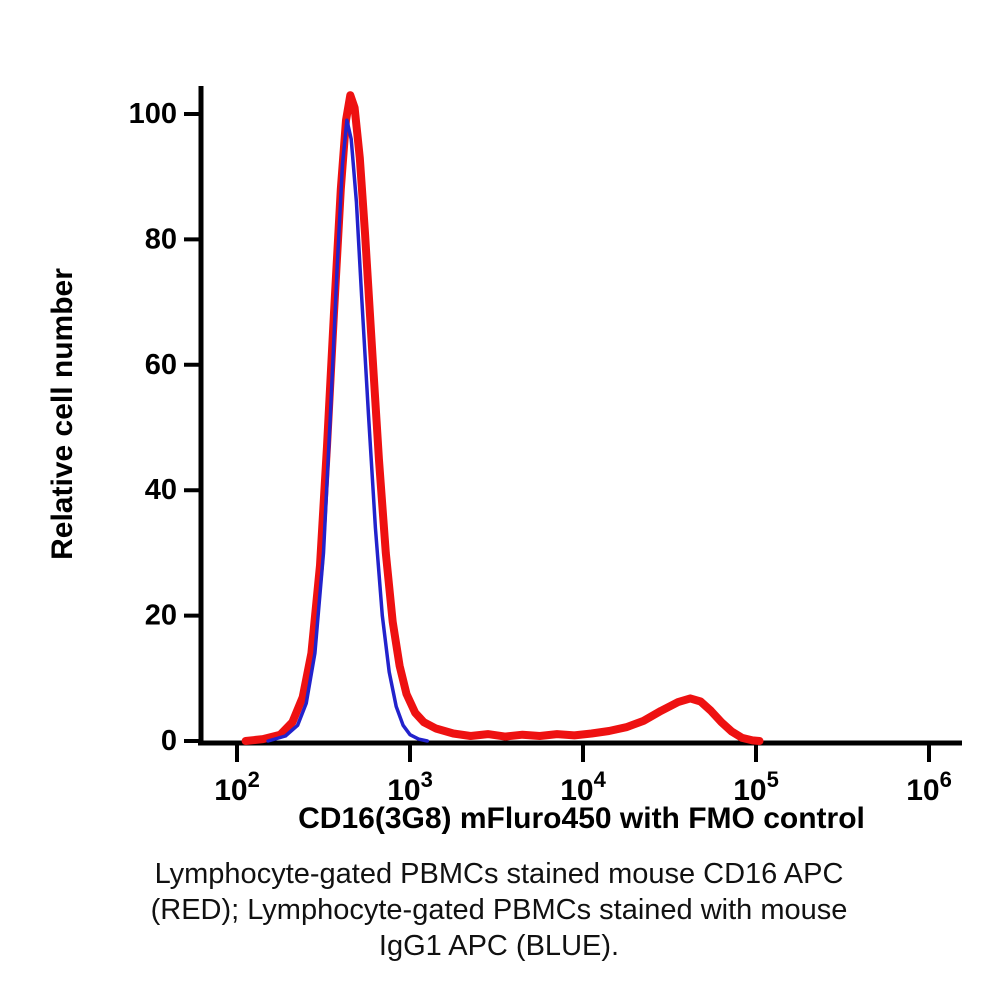 The image size is (998, 998). What do you see at coordinates (410, 787) in the screenshot?
I see `x-axis-tick-label: 10³` at bounding box center [410, 787].